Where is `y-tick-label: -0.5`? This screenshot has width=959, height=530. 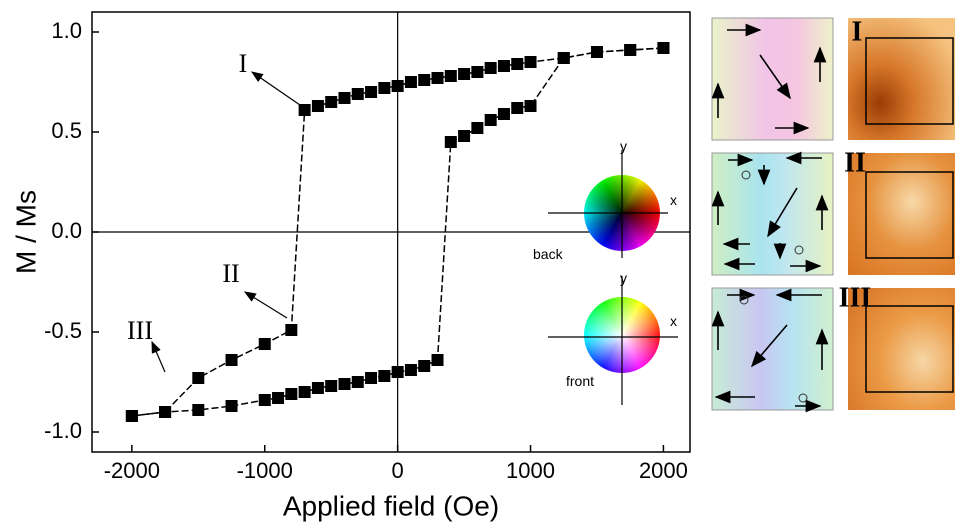
y-tick-label: -0.5 is located at coordinates (63, 330).